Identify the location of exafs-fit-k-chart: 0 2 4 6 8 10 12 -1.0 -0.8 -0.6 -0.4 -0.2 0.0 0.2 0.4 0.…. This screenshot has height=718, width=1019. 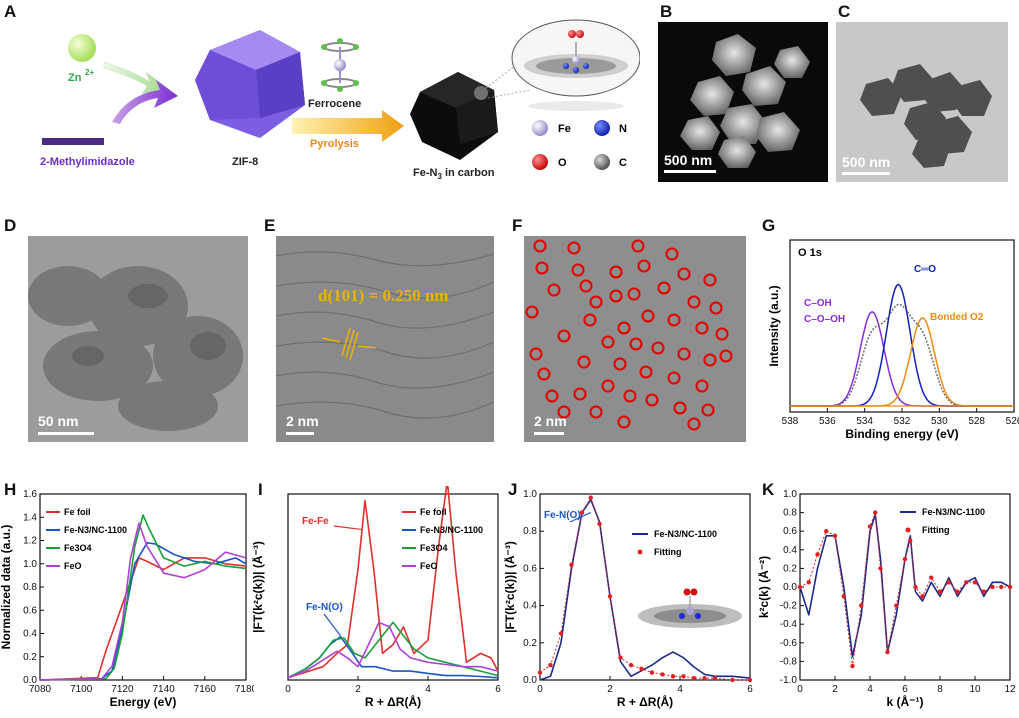
(887, 599).